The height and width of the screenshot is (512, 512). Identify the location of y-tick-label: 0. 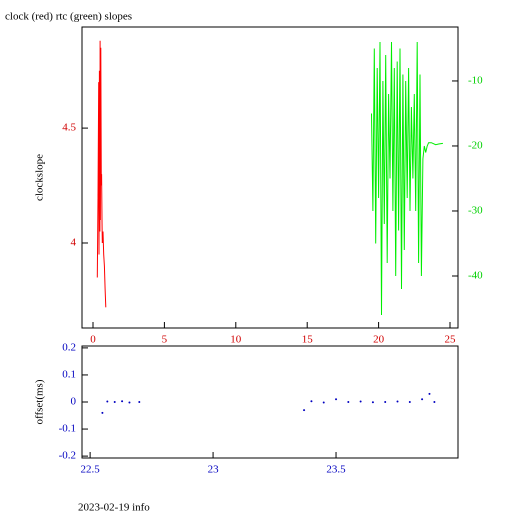
(74, 402).